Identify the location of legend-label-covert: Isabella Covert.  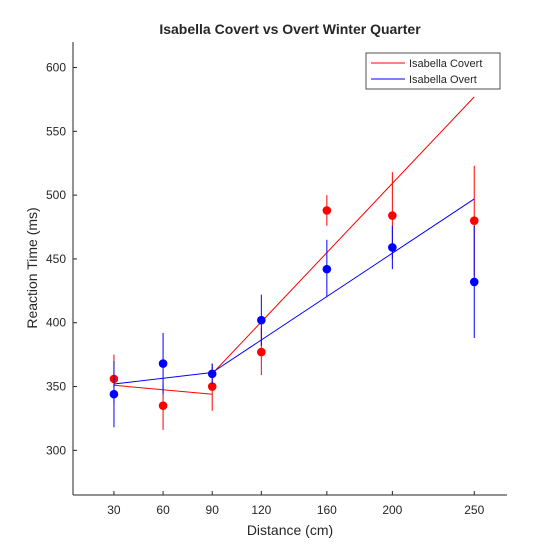
(445, 64).